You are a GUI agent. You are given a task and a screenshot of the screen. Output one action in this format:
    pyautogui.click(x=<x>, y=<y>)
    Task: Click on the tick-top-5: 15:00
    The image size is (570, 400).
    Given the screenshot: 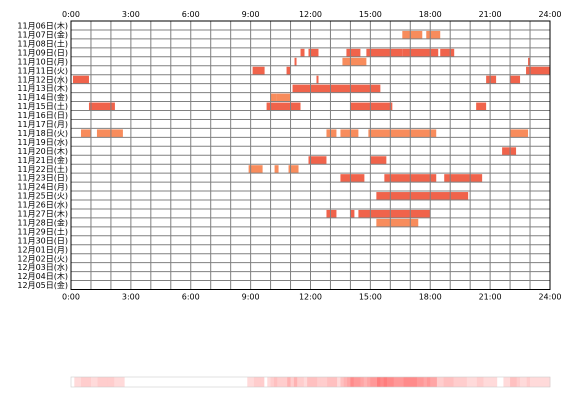 What is the action you would take?
    pyautogui.click(x=370, y=14)
    